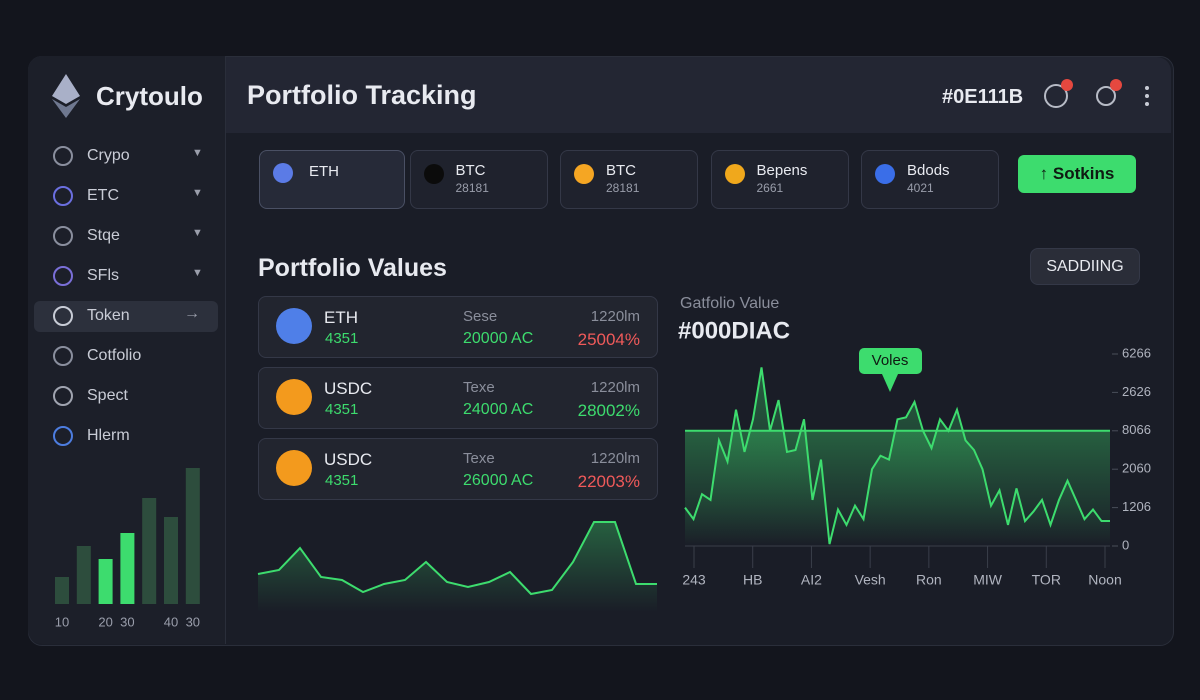 The height and width of the screenshot is (700, 1200). Describe the element at coordinates (66, 96) in the screenshot. I see `brand-logo` at that location.